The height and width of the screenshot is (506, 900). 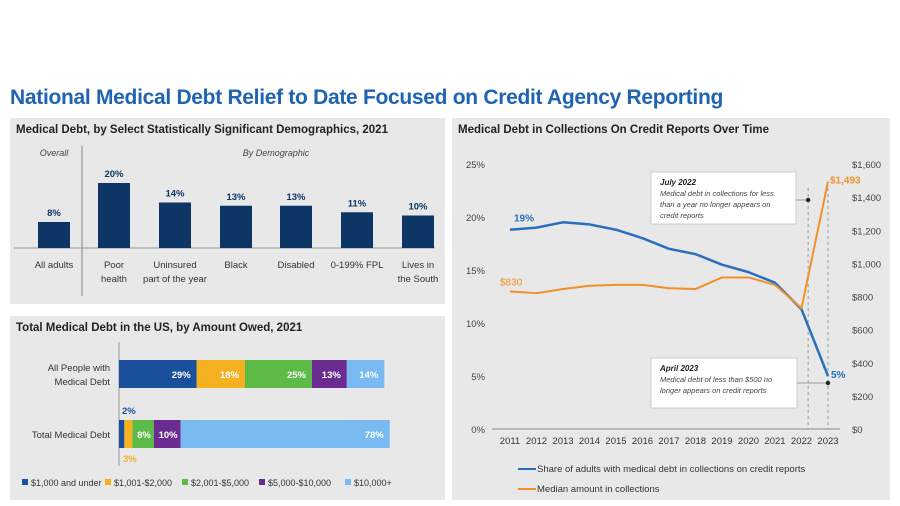 I want to click on share-line, so click(x=669, y=299).